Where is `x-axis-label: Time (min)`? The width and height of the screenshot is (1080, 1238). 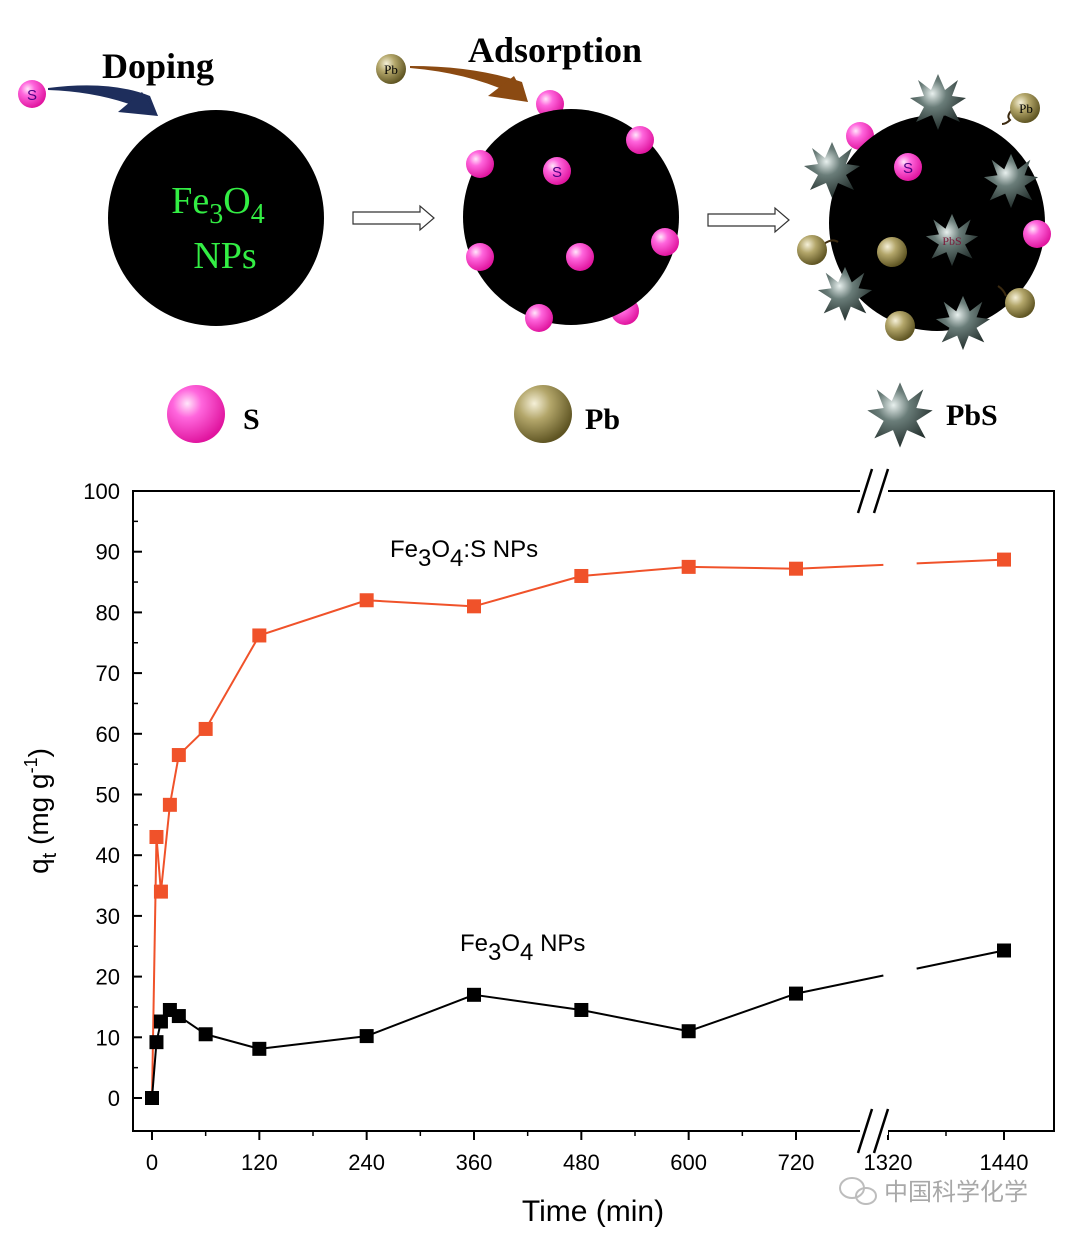 x-axis-label: Time (min) is located at coordinates (593, 1211).